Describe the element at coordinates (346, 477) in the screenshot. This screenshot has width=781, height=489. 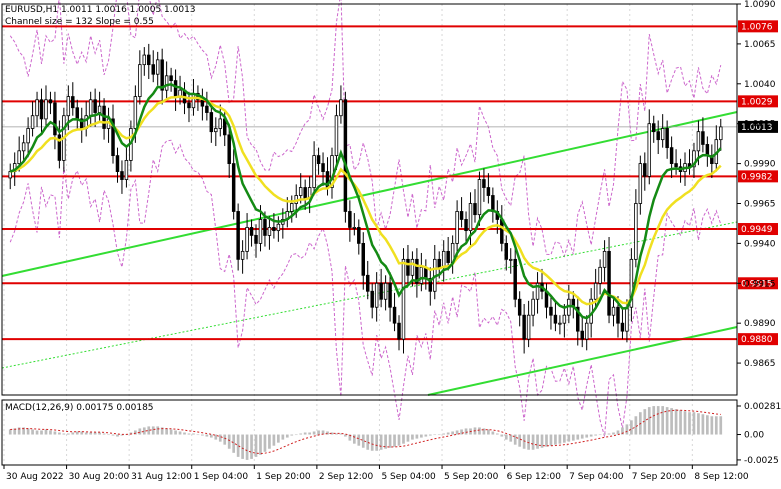
I see `x-tick-label: 2 Sep 12:00` at that location.